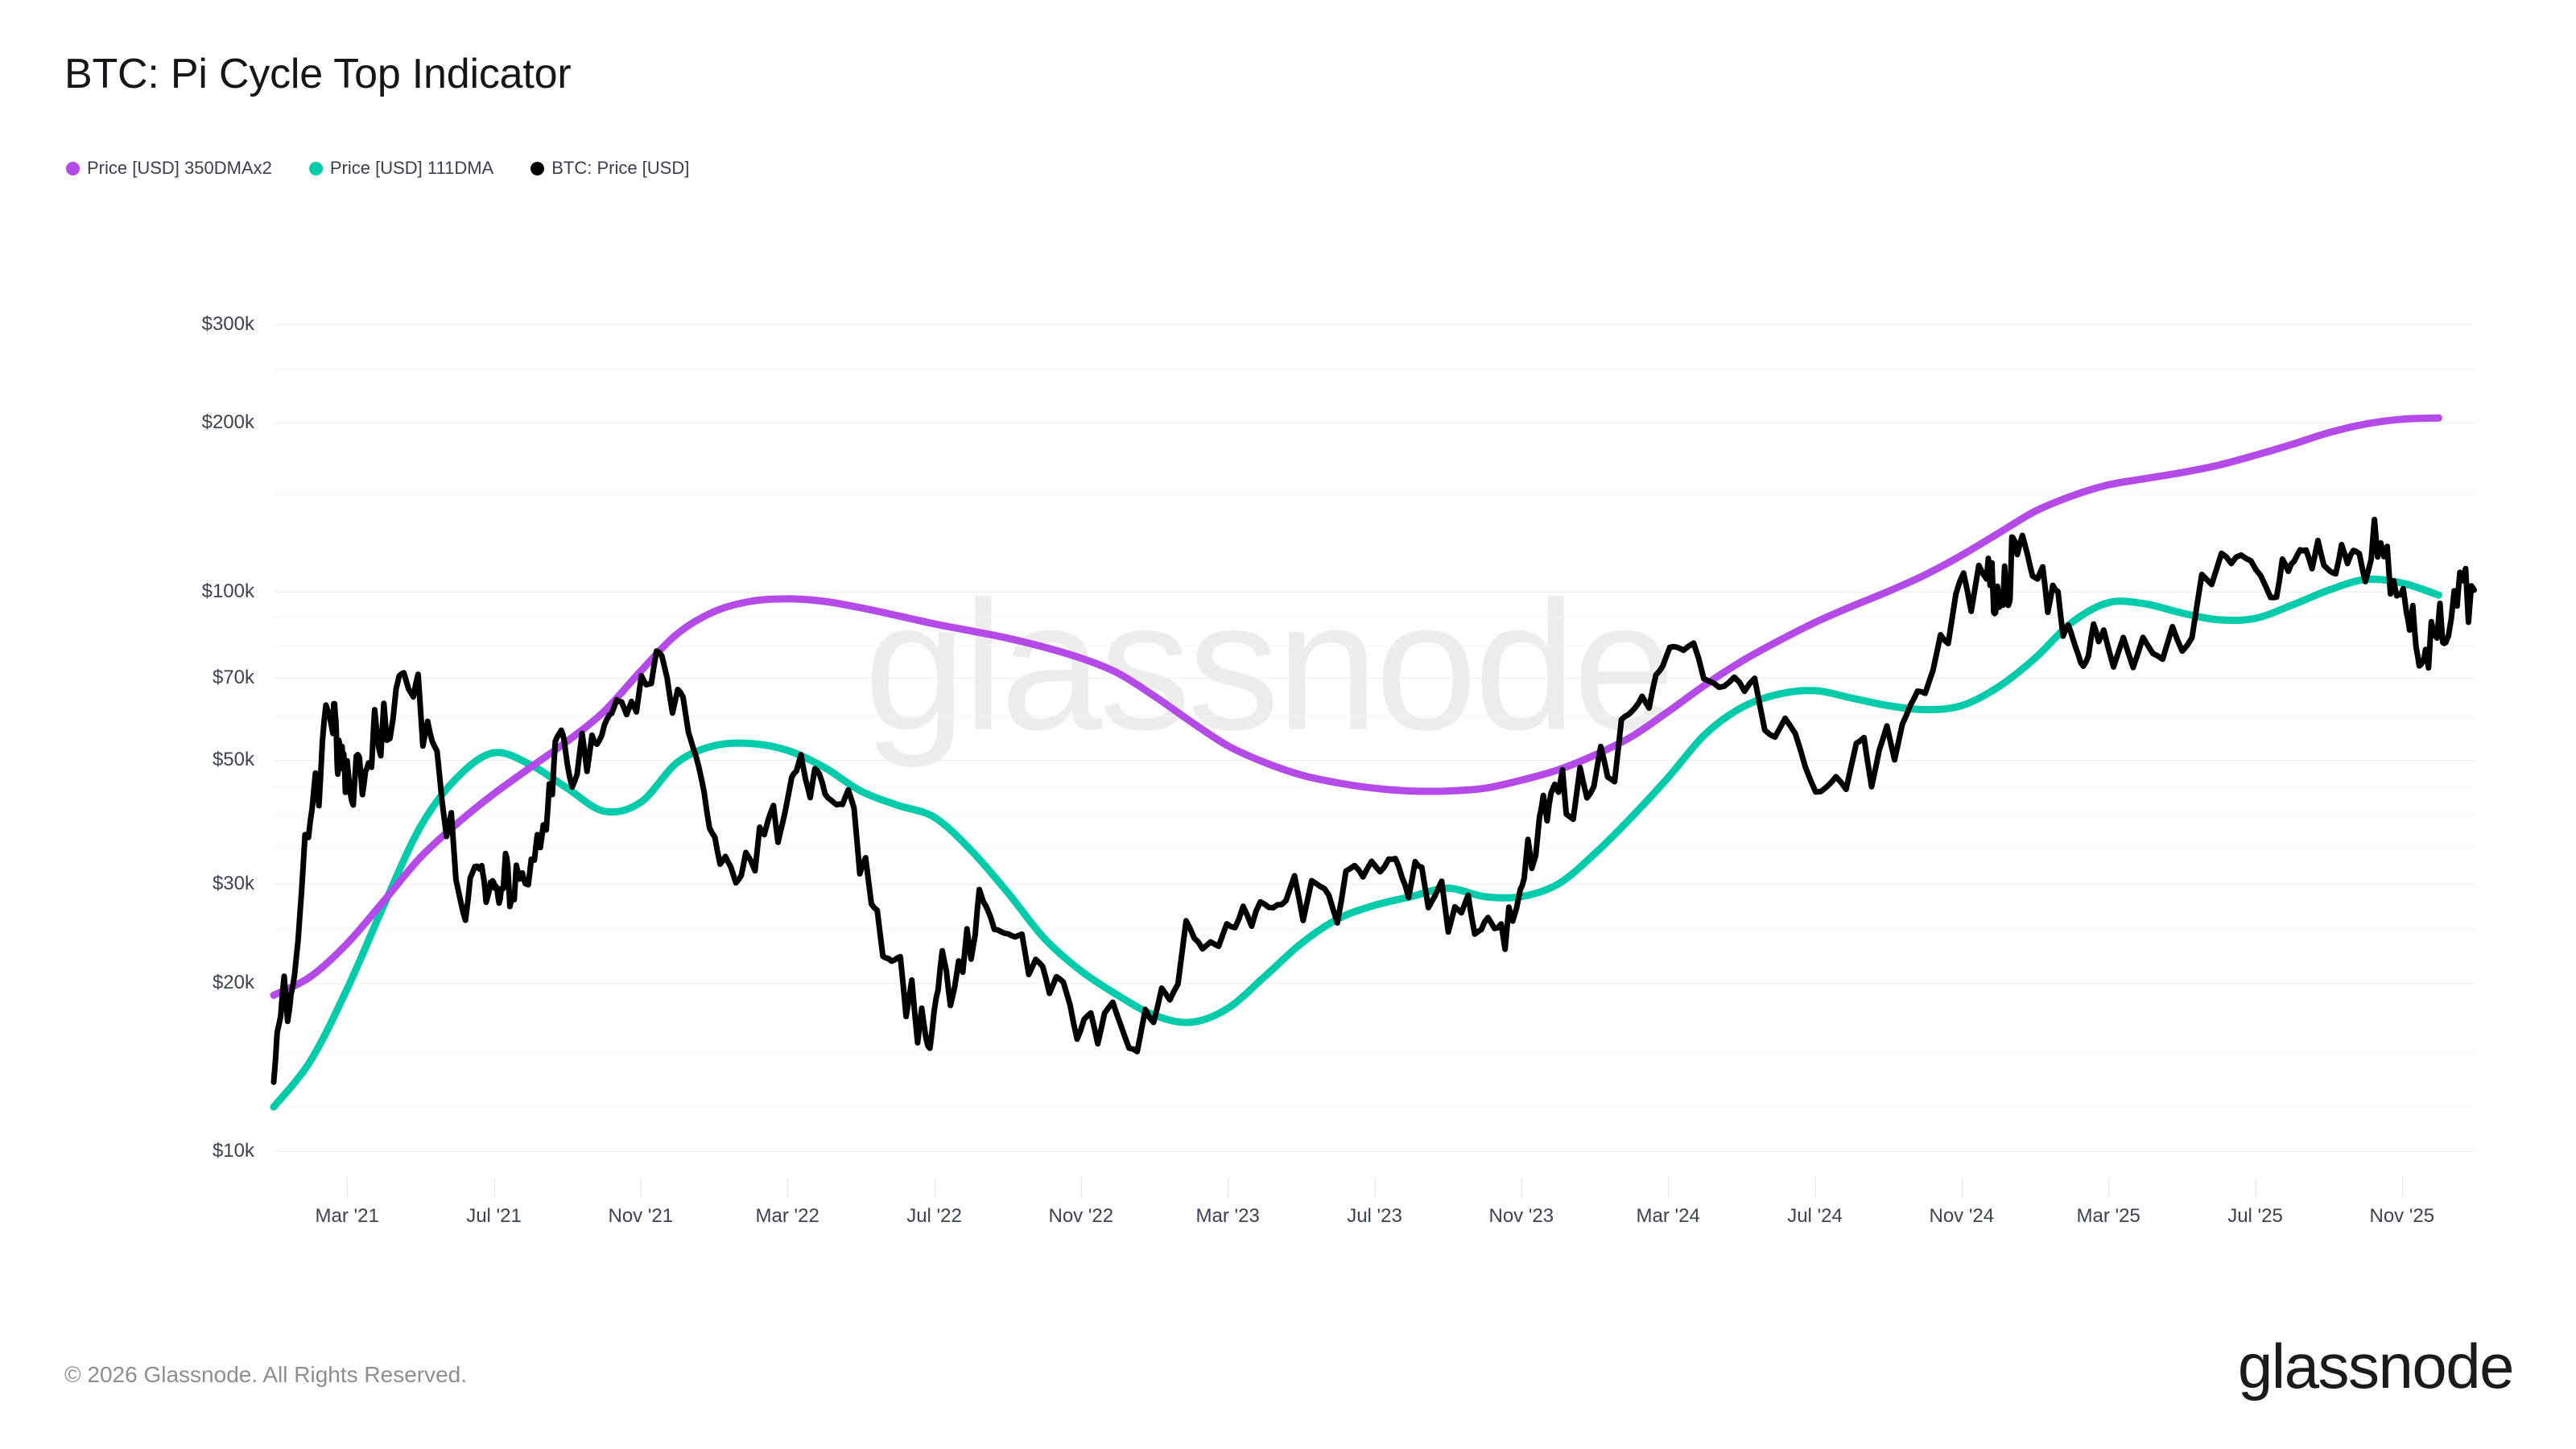 Image resolution: width=2576 pixels, height=1449 pixels. What do you see at coordinates (411, 168) in the screenshot?
I see `legend-label-111dma: Price [USD] 111DMA` at bounding box center [411, 168].